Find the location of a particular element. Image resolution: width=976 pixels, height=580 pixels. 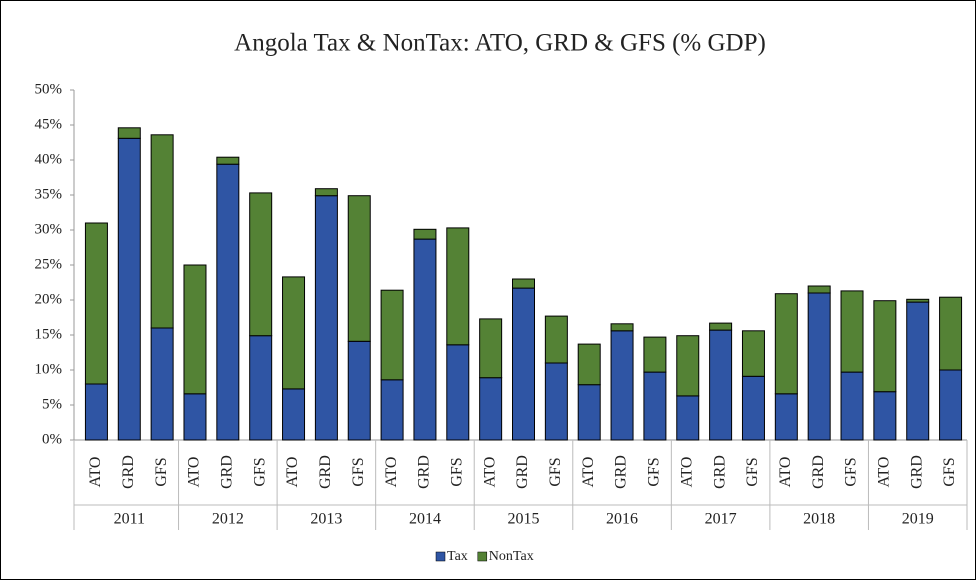

legend-label: NonTax is located at coordinates (511, 556).